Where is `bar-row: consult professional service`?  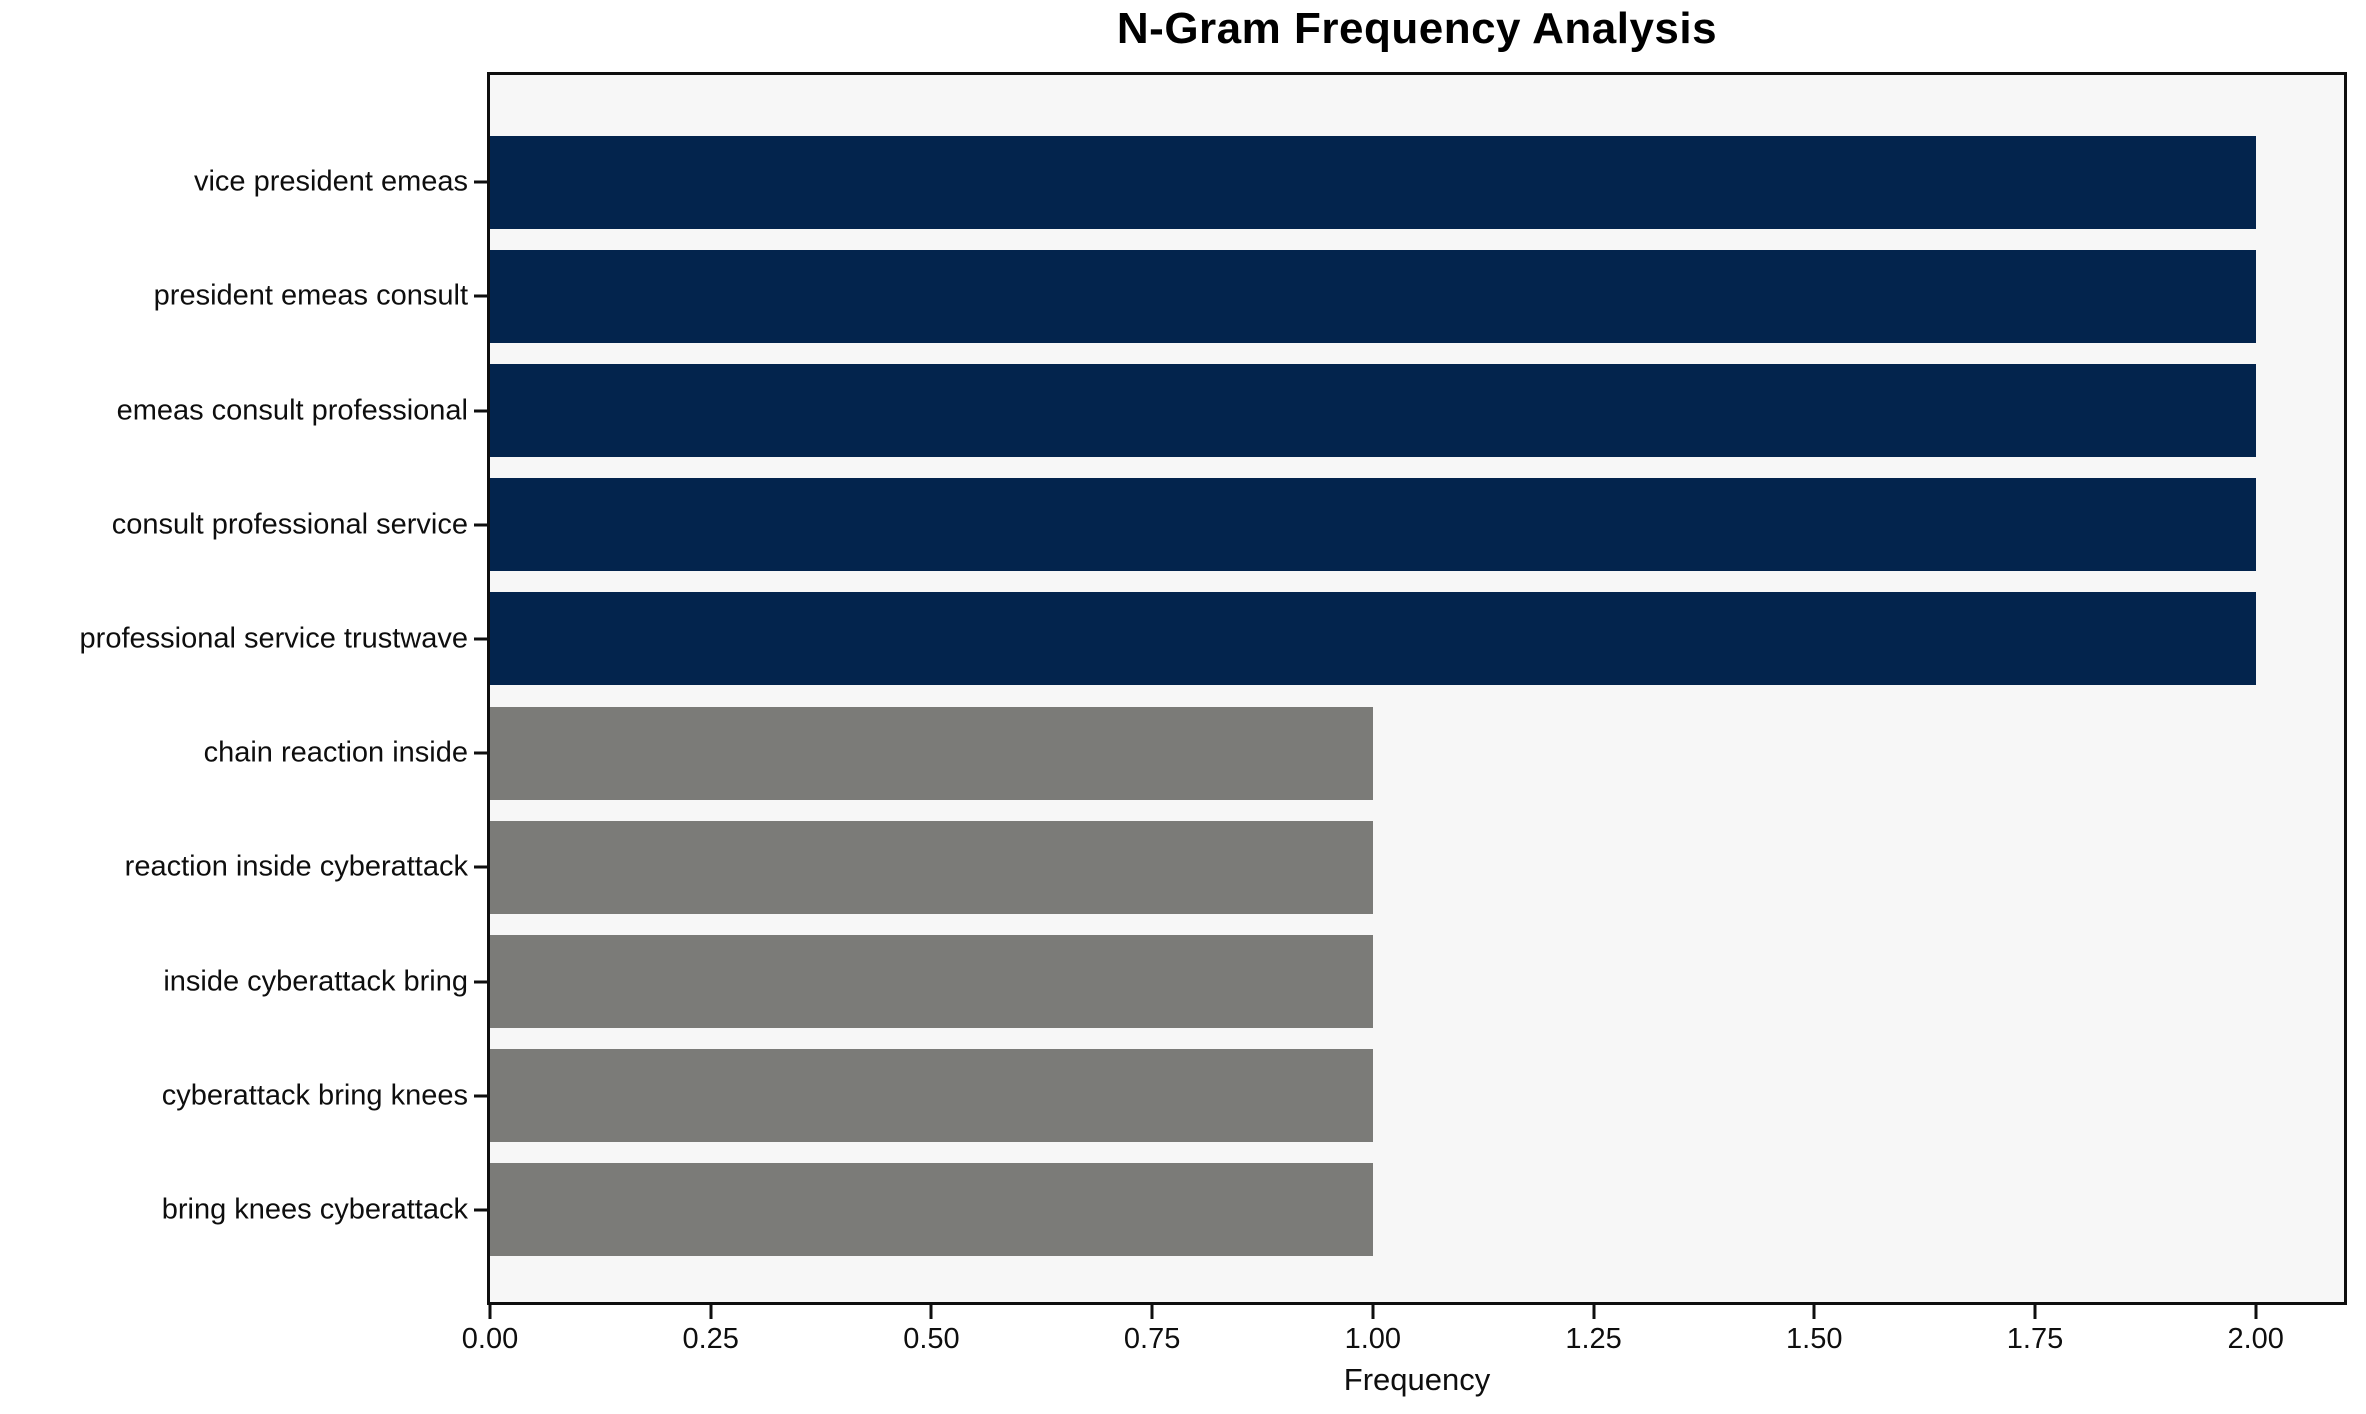 bar-row: consult professional service is located at coordinates (1228, 525).